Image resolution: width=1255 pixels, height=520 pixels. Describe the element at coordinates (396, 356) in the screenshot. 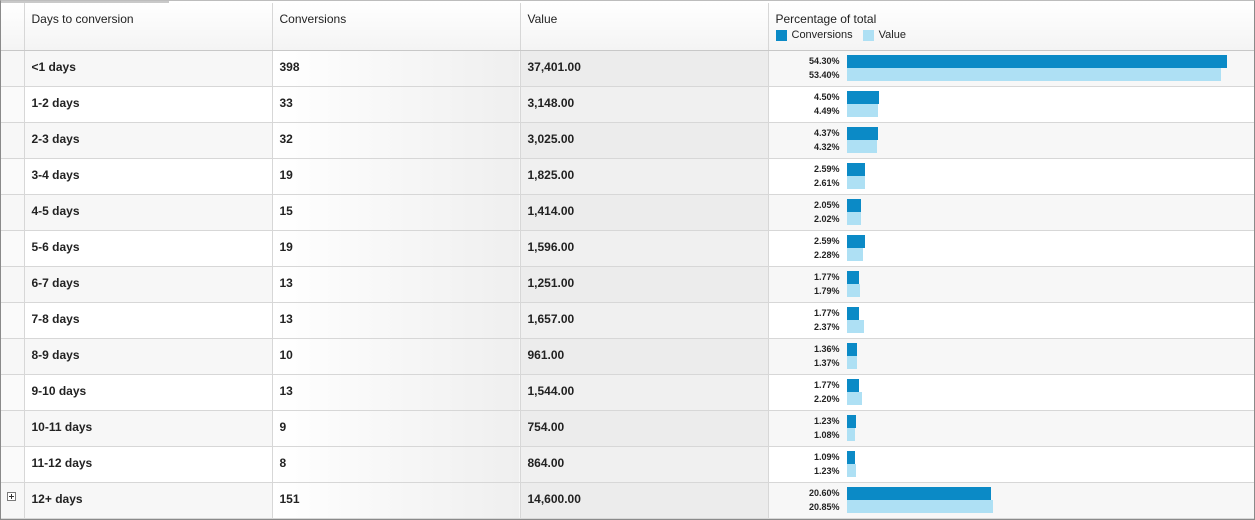

I see `conversions-value-cell: 10` at that location.